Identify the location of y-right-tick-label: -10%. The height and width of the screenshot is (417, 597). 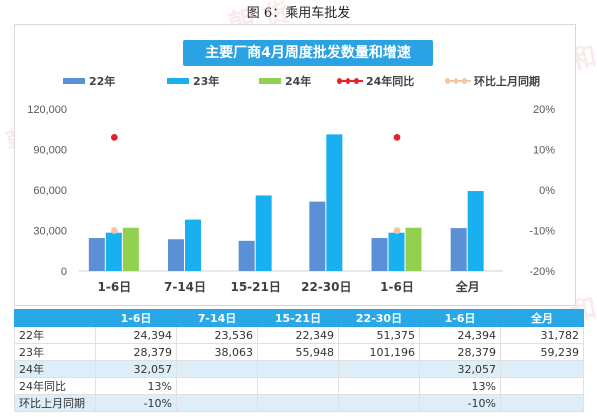
(542, 232).